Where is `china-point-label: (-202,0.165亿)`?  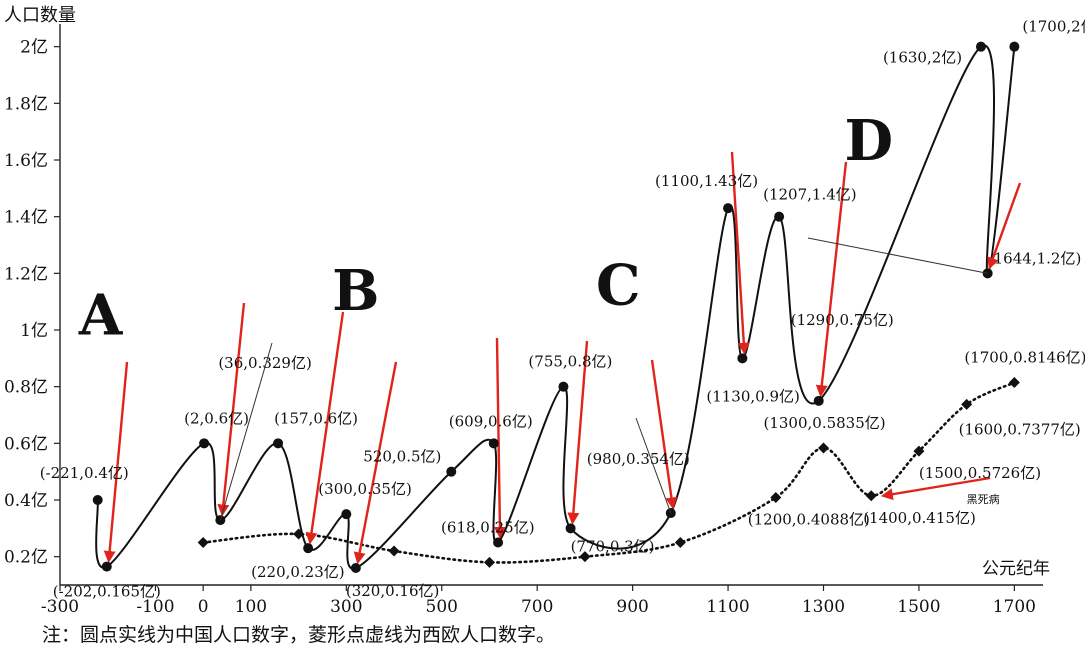 china-point-label: (-202,0.165亿) is located at coordinates (107, 592).